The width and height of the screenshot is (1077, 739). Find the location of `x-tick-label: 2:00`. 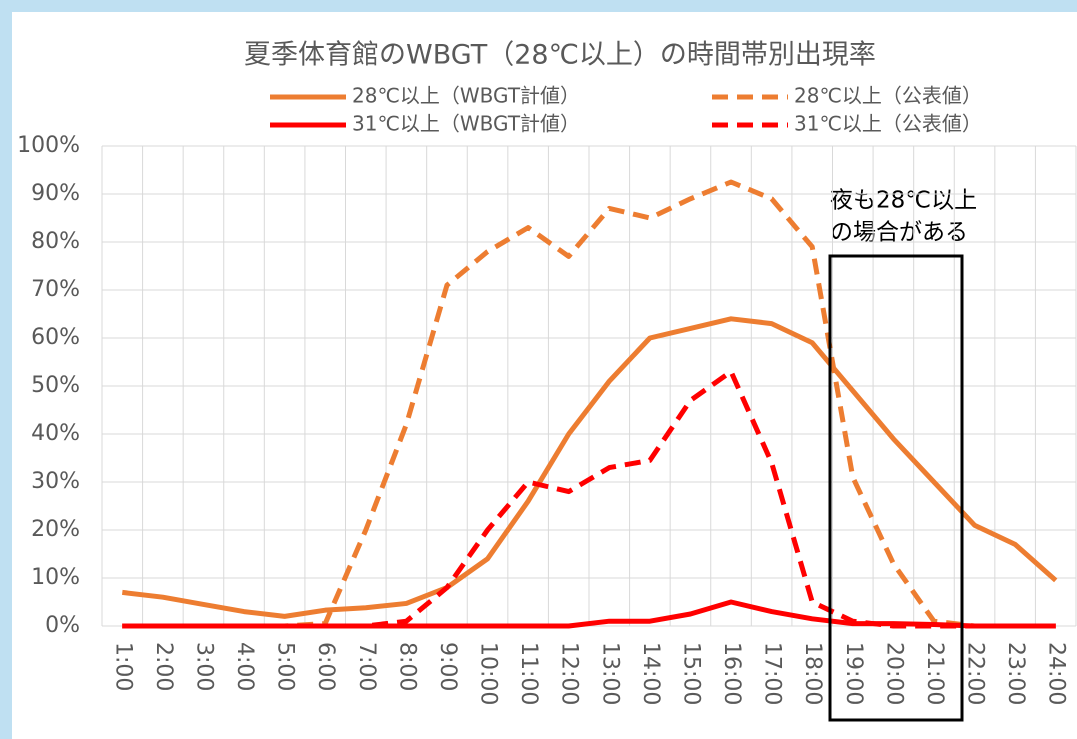

x-tick-label: 2:00 is located at coordinates (163, 666).